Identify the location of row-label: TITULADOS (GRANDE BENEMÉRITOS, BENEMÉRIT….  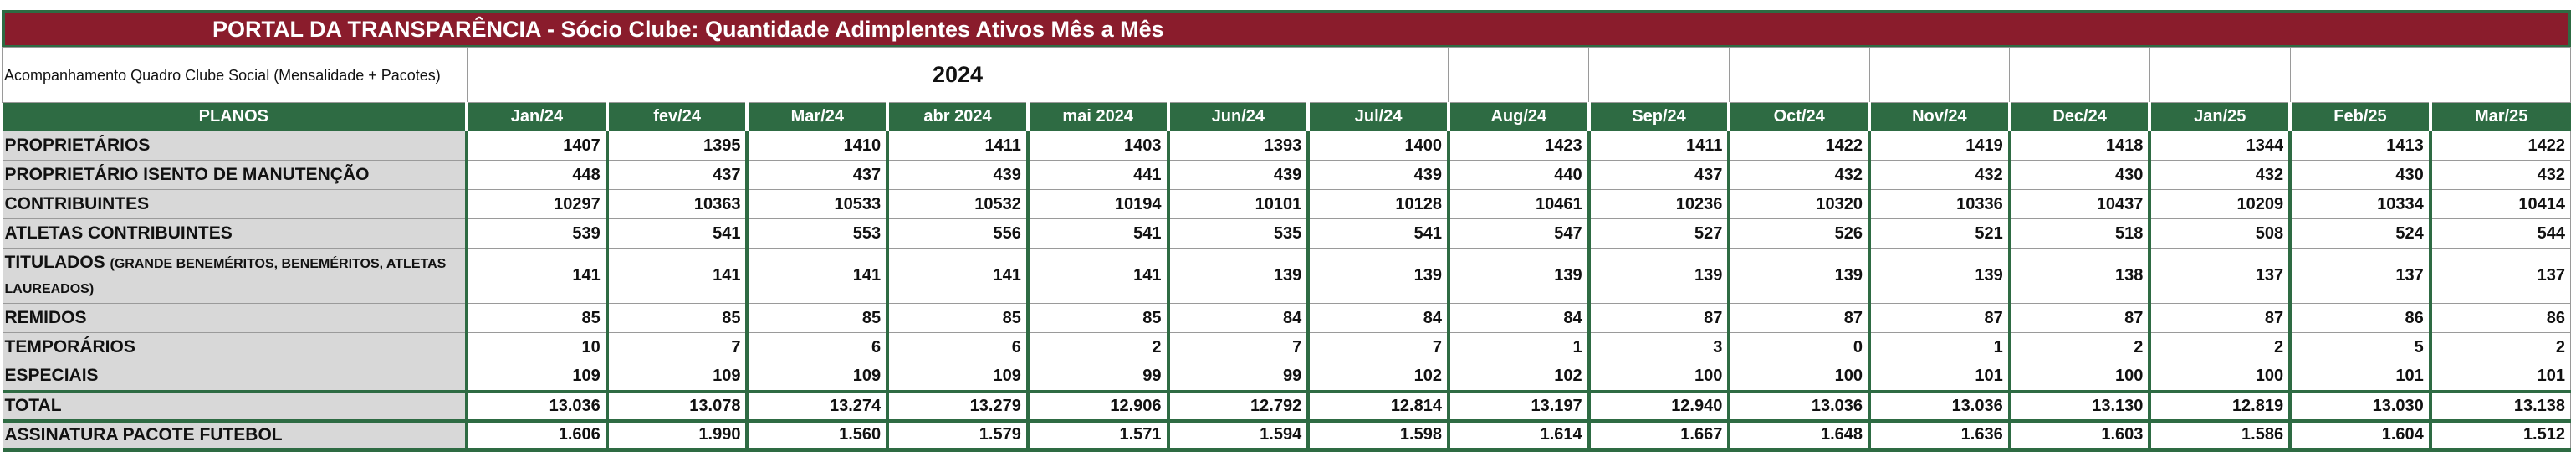
(235, 276).